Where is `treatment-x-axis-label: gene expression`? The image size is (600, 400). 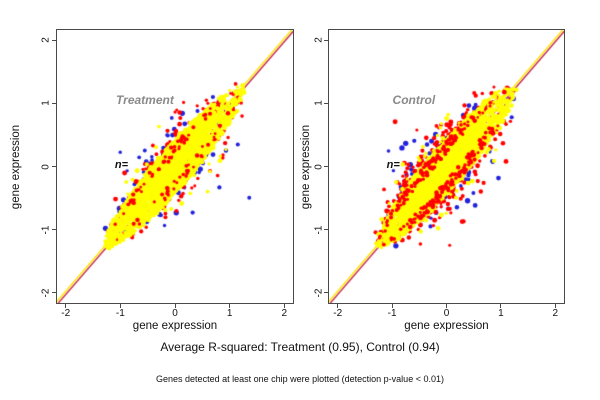 treatment-x-axis-label: gene expression is located at coordinates (175, 326).